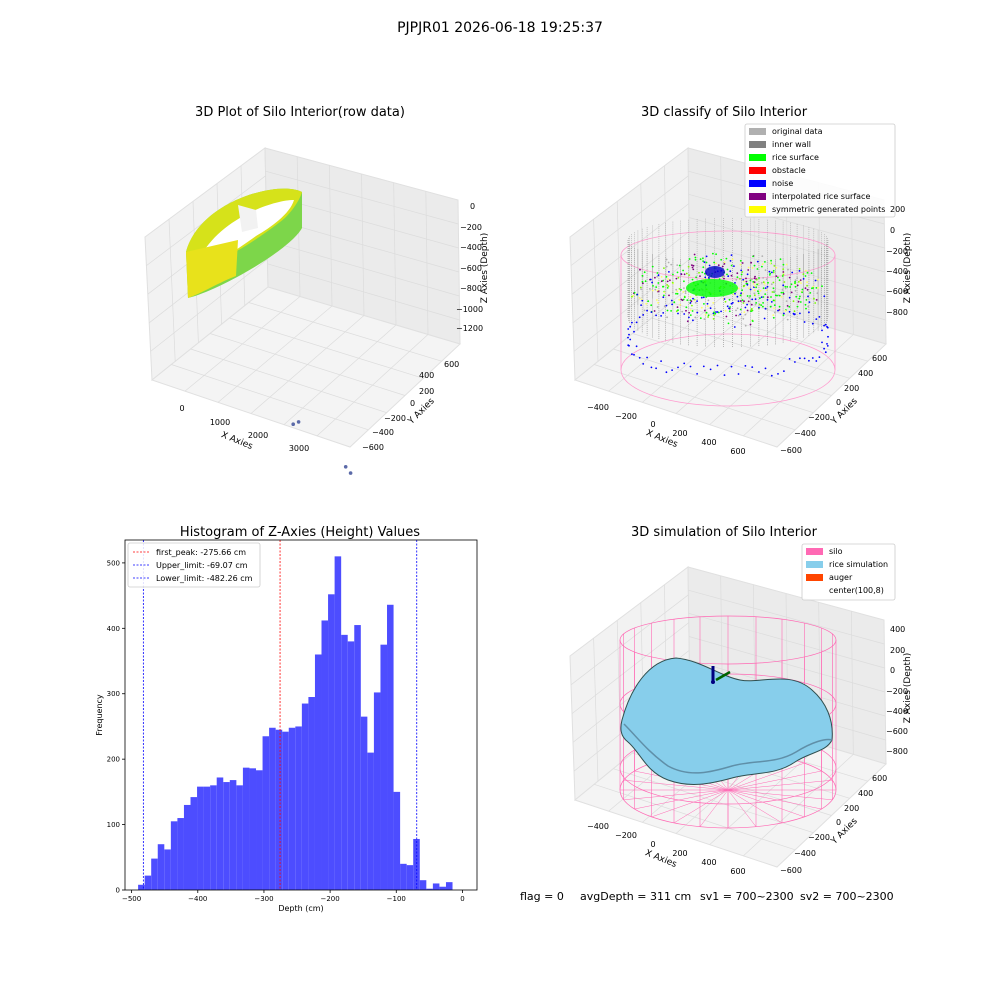 This screenshot has height=1000, width=1000. I want to click on p2-zlabel: Z Axies (Depth), so click(908, 268).